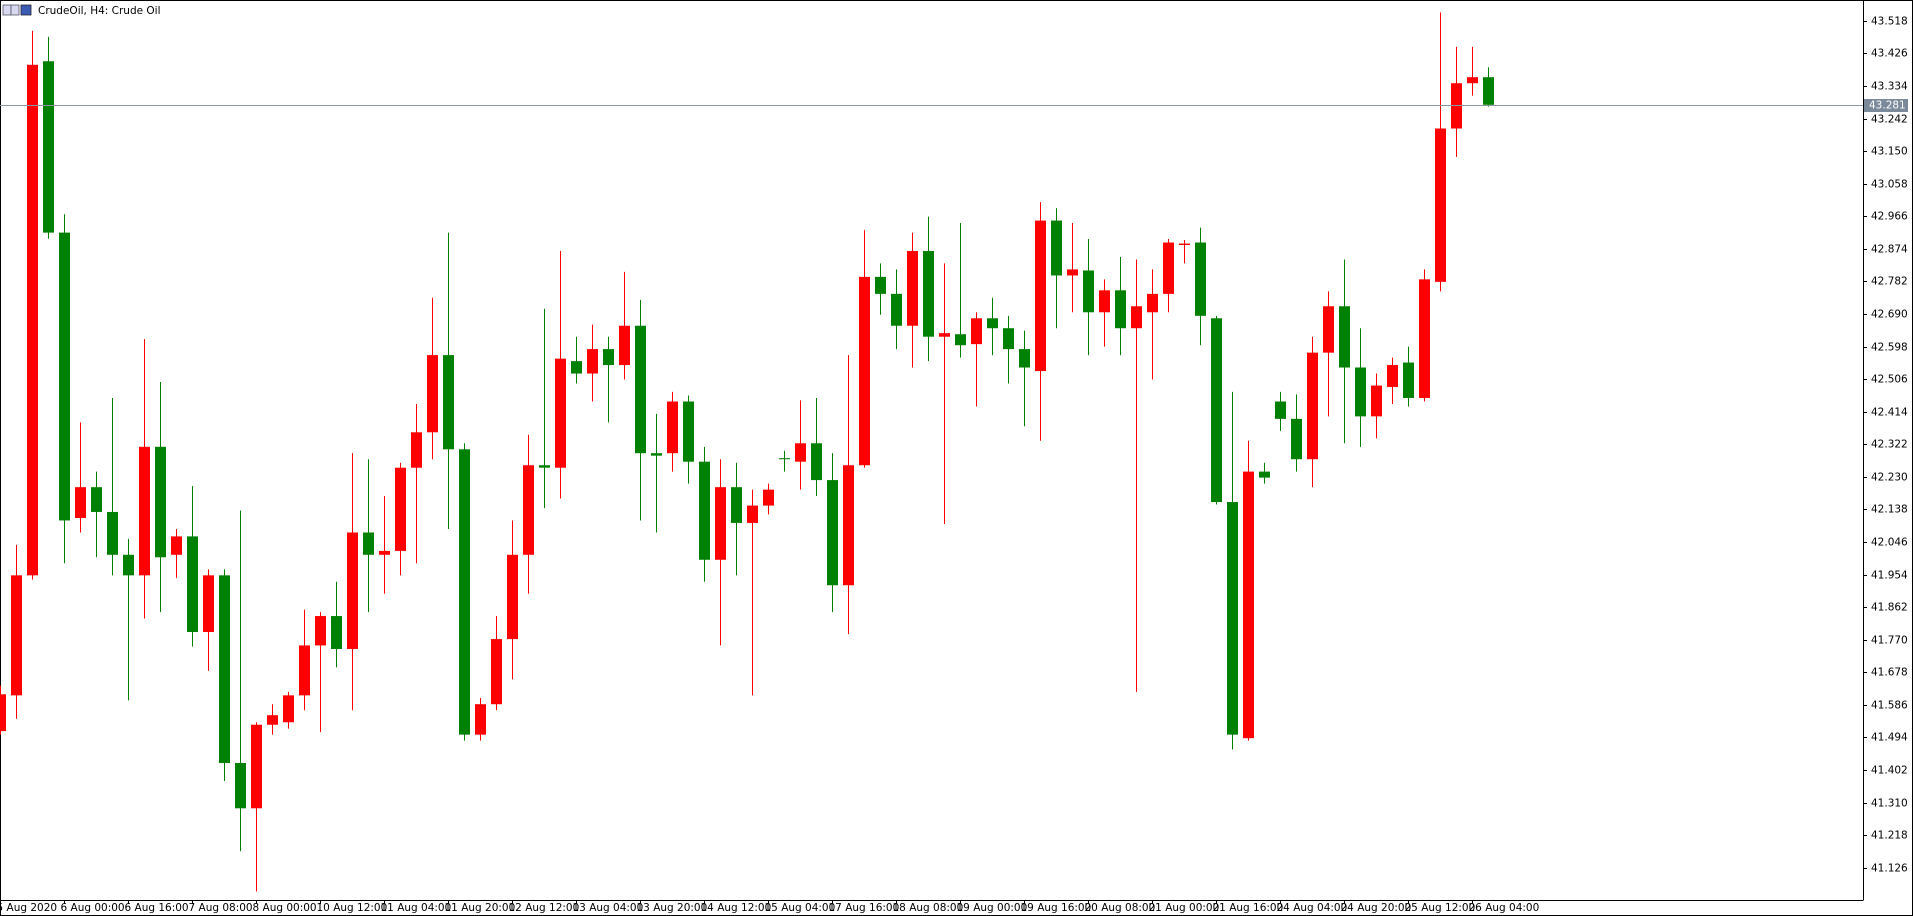 The width and height of the screenshot is (1913, 916). What do you see at coordinates (544, 908) in the screenshot?
I see `x-tick-label: 12 Aug 12:00` at bounding box center [544, 908].